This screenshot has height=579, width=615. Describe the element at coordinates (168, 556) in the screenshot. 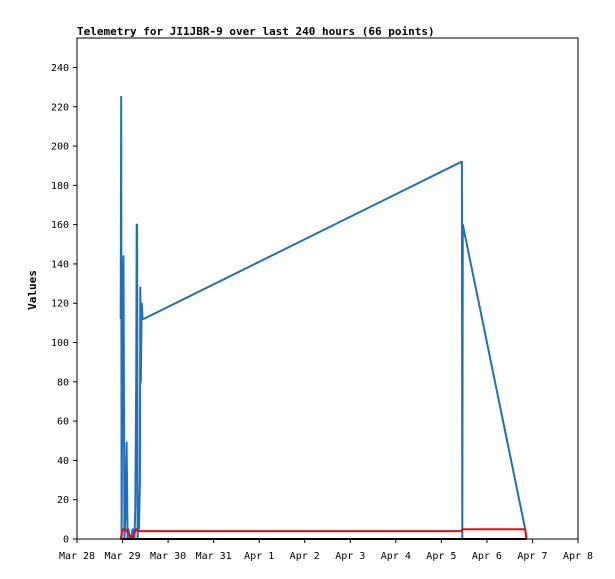

I see `x-tick-label: Mar 30` at that location.